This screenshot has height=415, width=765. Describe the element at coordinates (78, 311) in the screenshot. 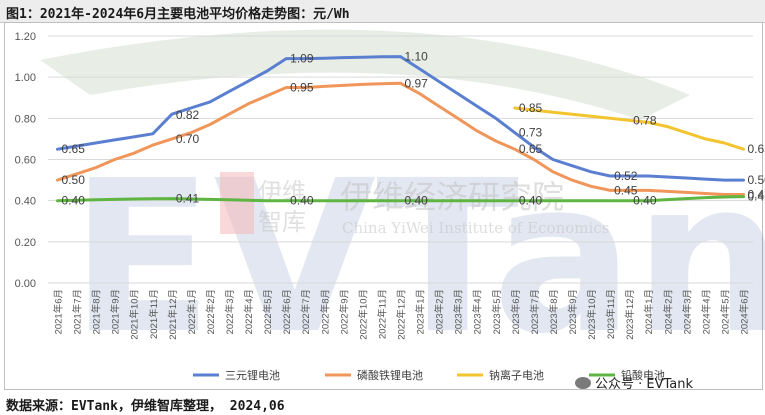

I see `x-tick-label: 2021年7月` at that location.